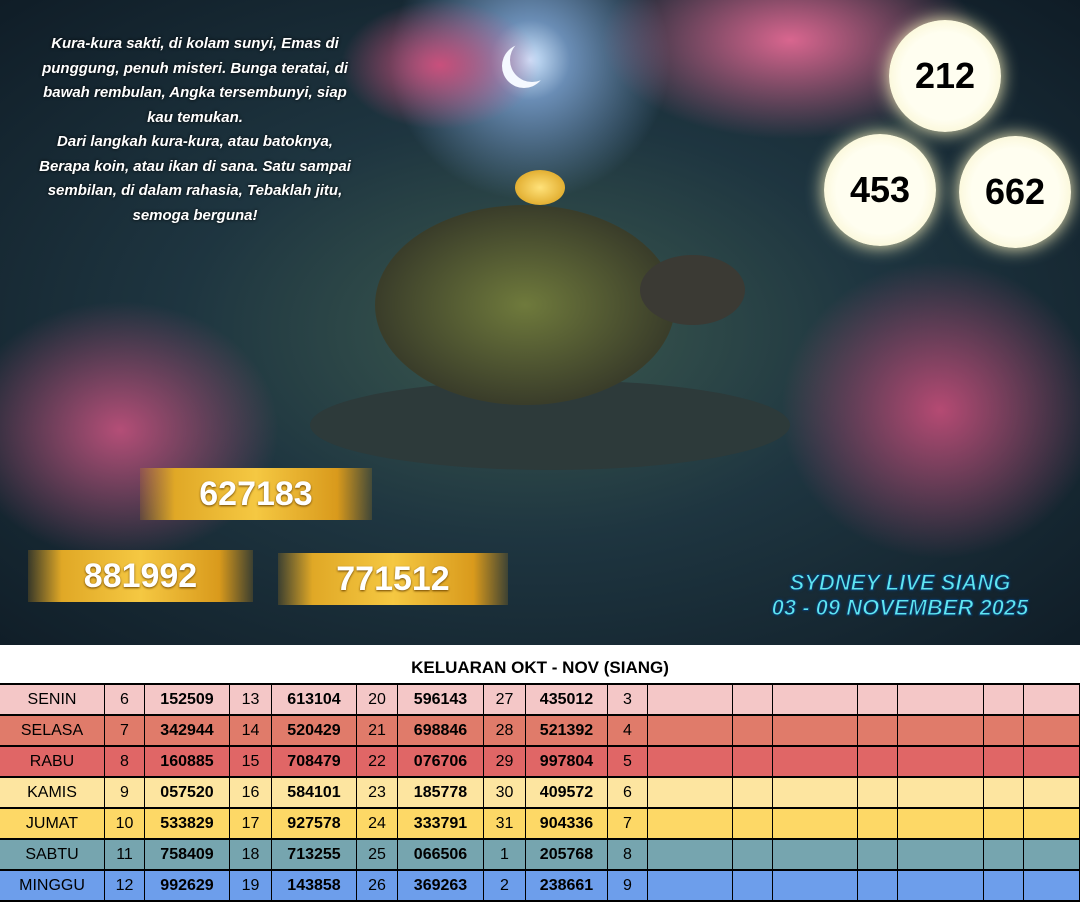 This screenshot has height=902, width=1080. Describe the element at coordinates (505, 730) in the screenshot. I see `table-cell: 28` at that location.